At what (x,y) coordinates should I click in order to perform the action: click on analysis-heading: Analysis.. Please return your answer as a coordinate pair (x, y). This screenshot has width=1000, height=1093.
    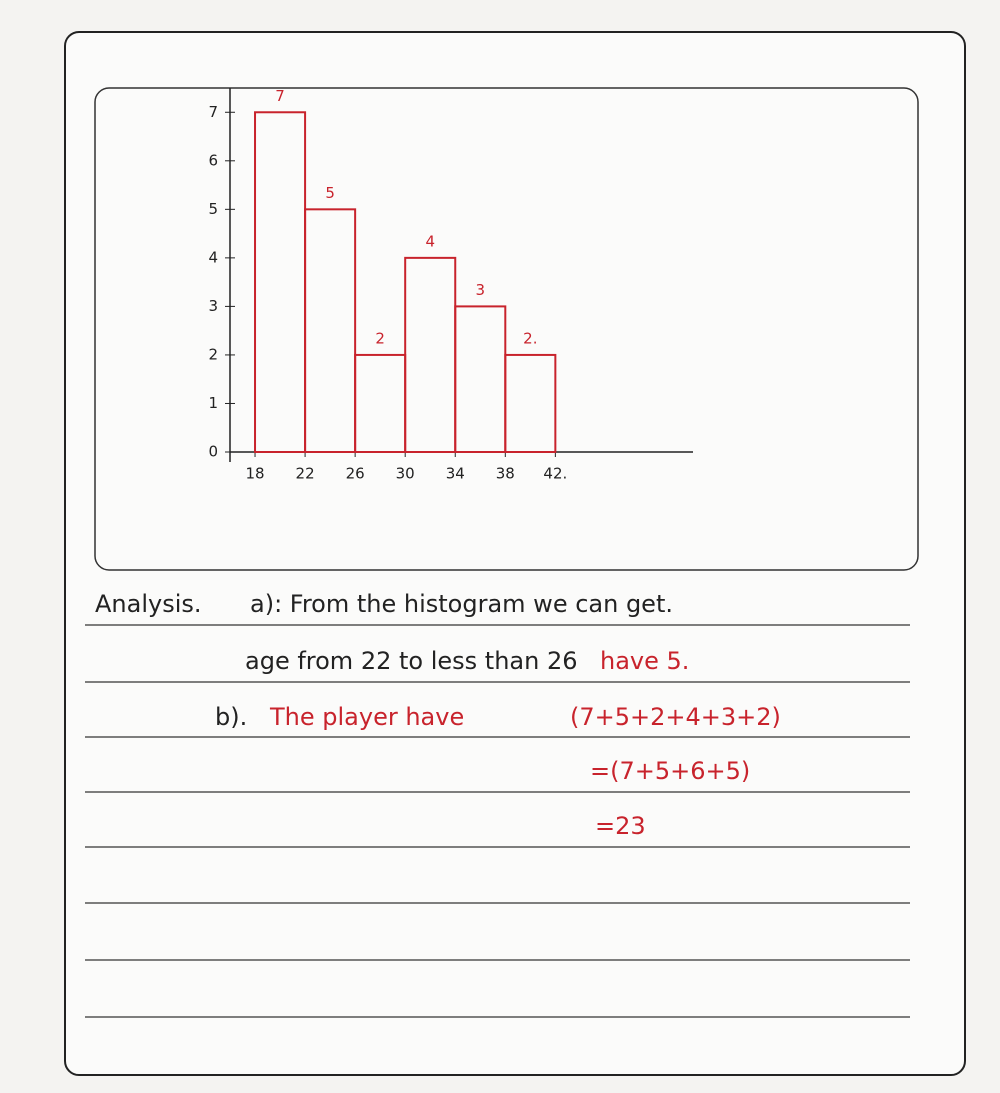
    Looking at the image, I should click on (148, 604).